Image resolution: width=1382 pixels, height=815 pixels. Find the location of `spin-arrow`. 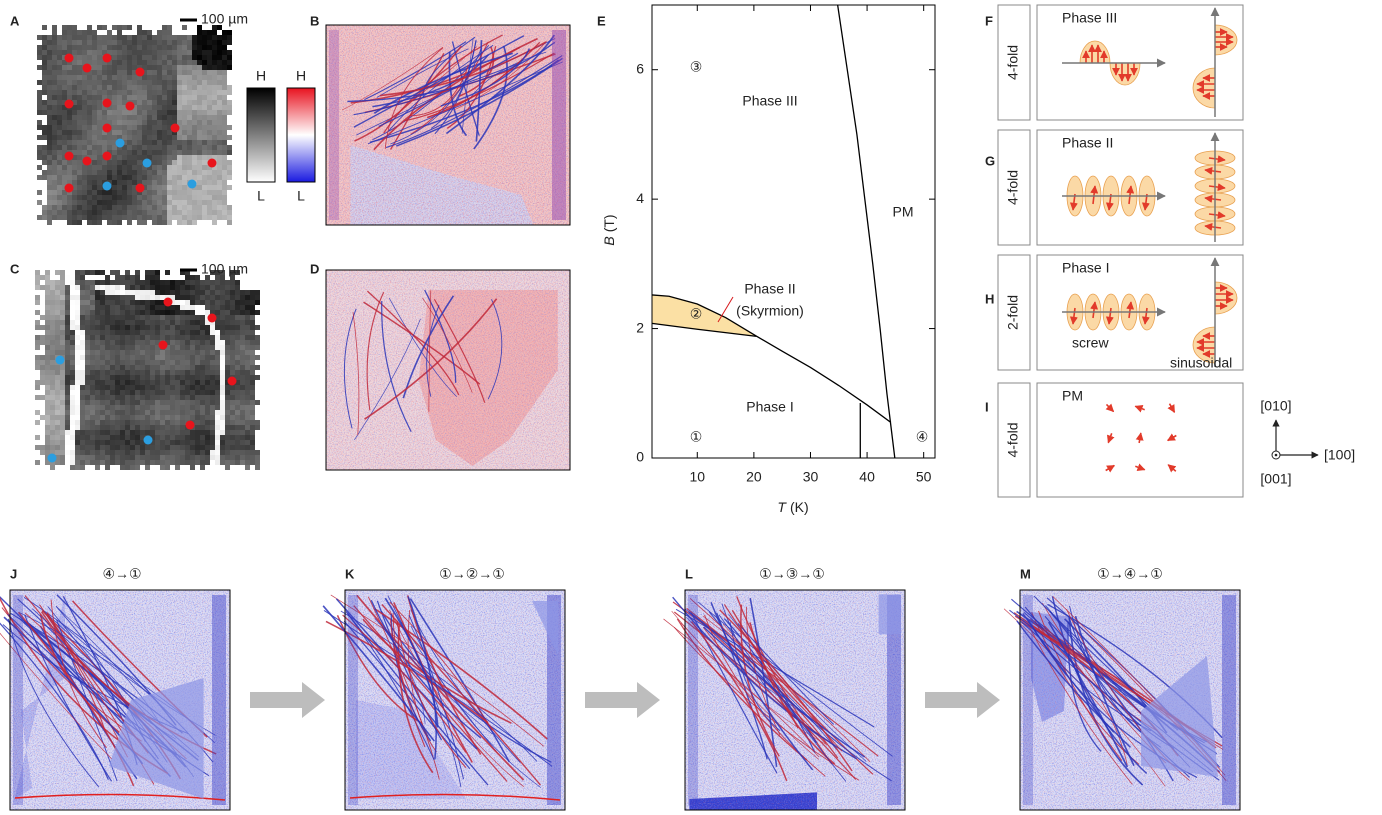

spin-arrow is located at coordinates (1110, 468).